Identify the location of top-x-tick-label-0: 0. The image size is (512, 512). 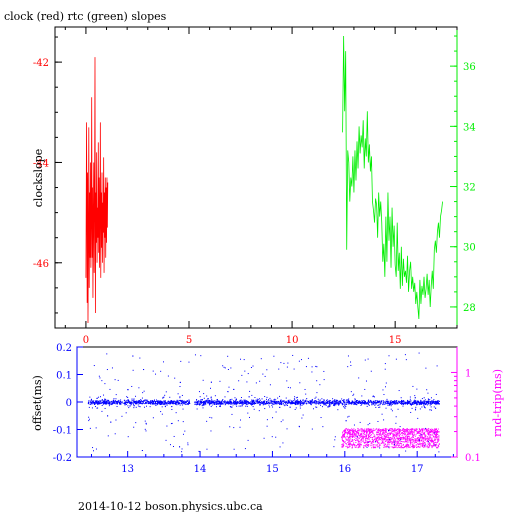
(86, 340).